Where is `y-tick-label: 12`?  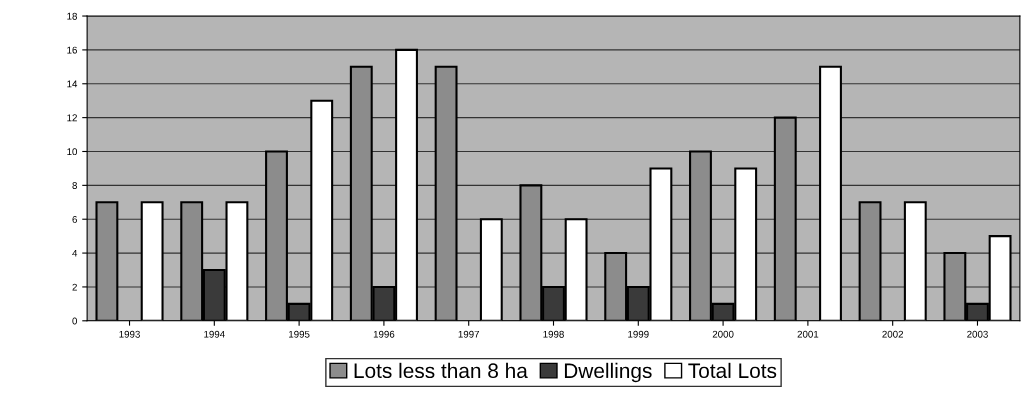
y-tick-label: 12 is located at coordinates (72, 118).